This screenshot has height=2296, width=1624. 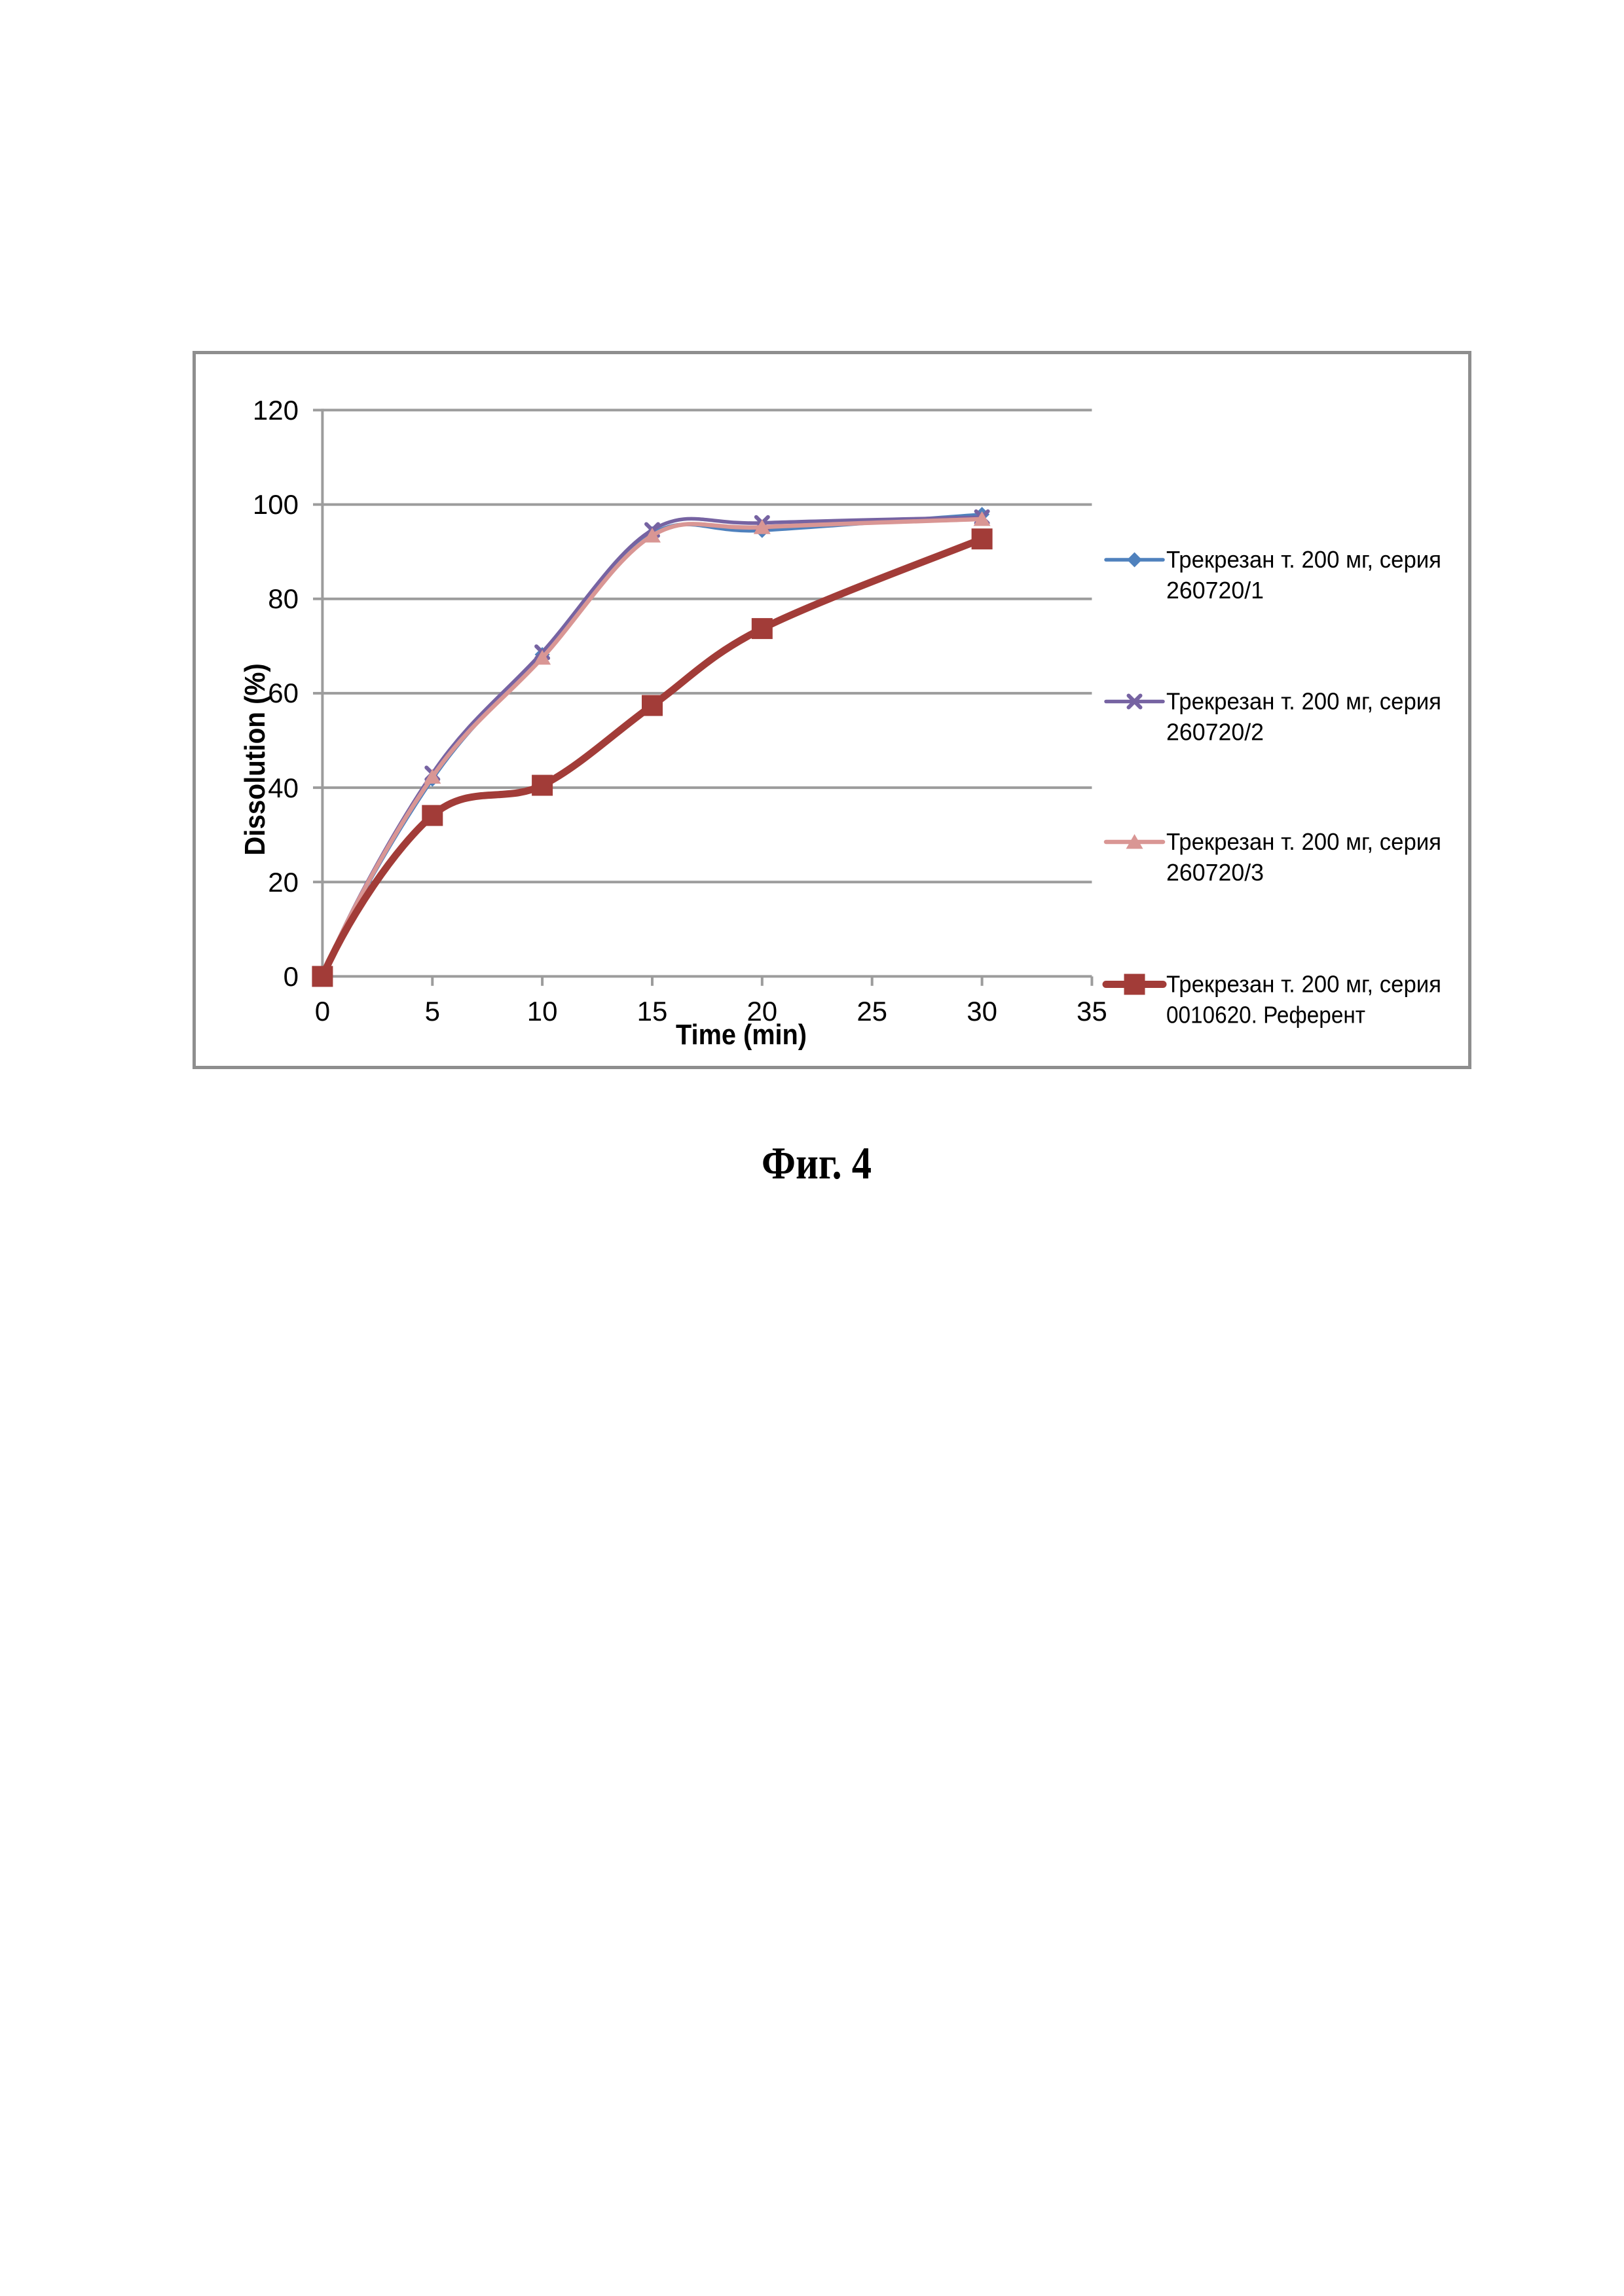 I want to click on svg-text: Фиг. 4, so click(x=817, y=1164).